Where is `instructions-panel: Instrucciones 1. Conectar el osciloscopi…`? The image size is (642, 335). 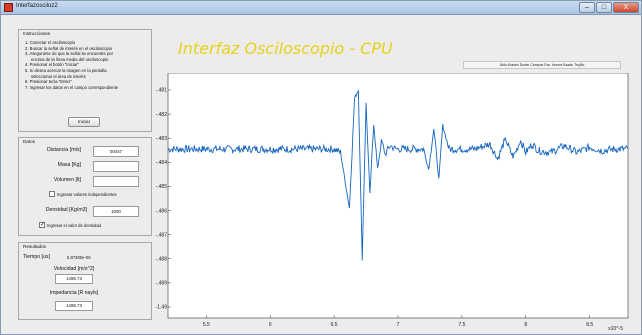
instructions-panel: Instrucciones 1. Conectar el osciloscopi… is located at coordinates (85, 80).